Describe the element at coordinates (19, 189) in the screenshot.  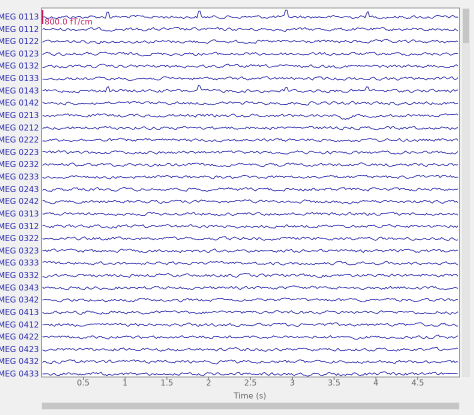
I see `channel-label: MEG 0243` at that location.